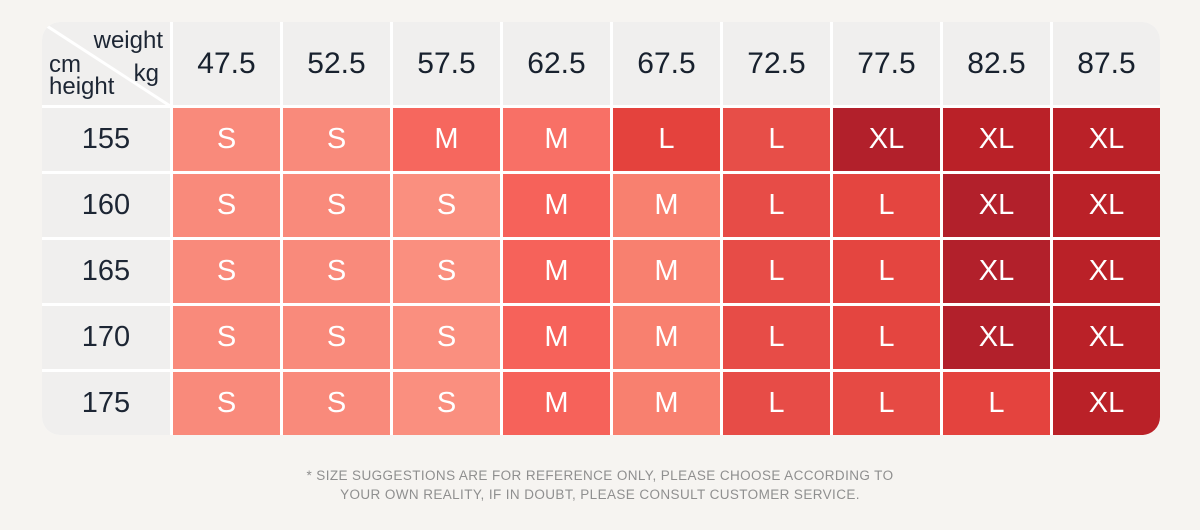 This screenshot has width=1200, height=530. Describe the element at coordinates (128, 40) in the screenshot. I see `corner-label-weight: weight` at that location.